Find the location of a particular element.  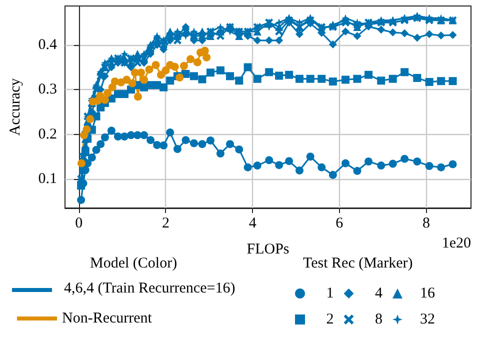

text: Model (Color) is located at coordinates (134, 264).